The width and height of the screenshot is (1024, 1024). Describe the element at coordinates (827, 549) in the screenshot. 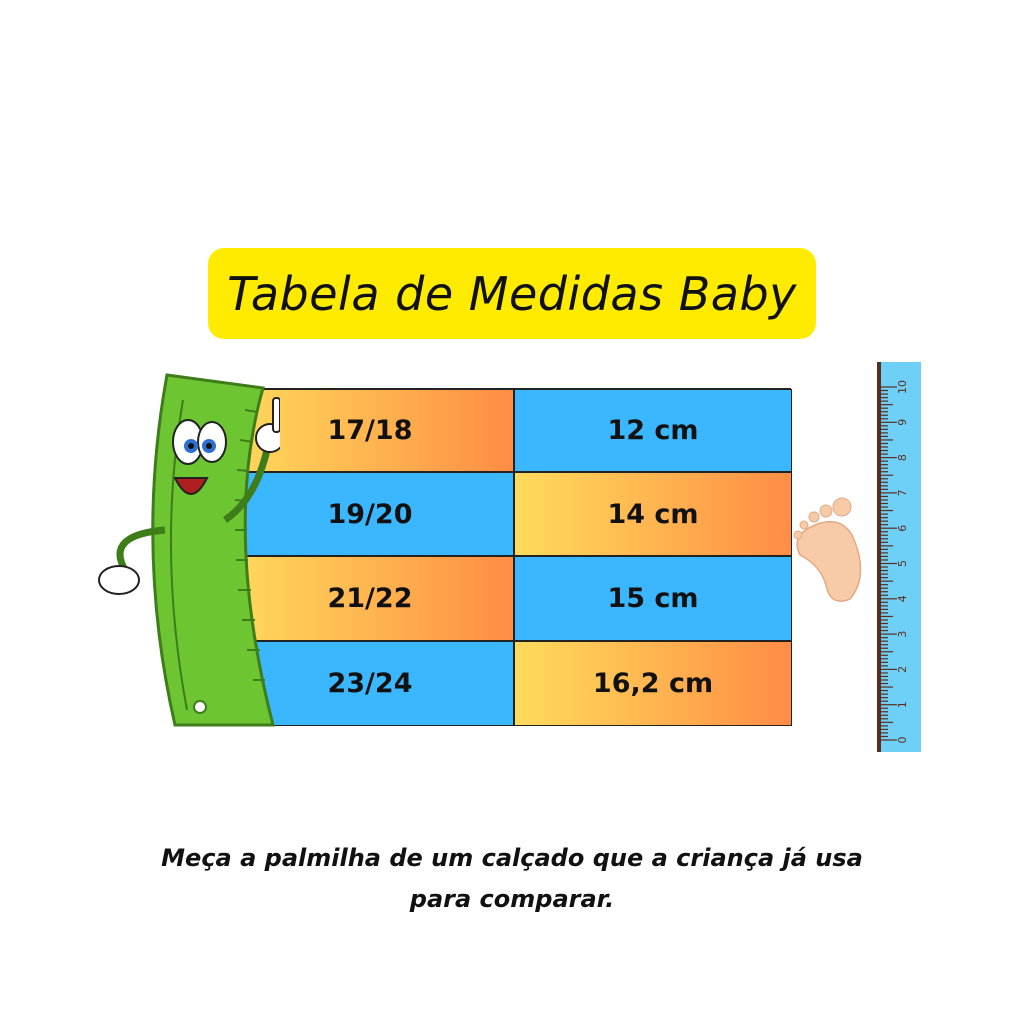

I see `baby-foot-icon` at that location.